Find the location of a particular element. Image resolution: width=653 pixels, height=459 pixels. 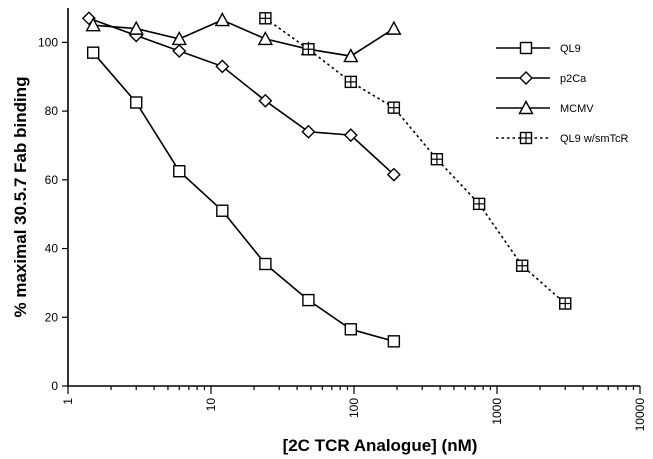

y-tick-label: 20 is located at coordinates (52, 317).